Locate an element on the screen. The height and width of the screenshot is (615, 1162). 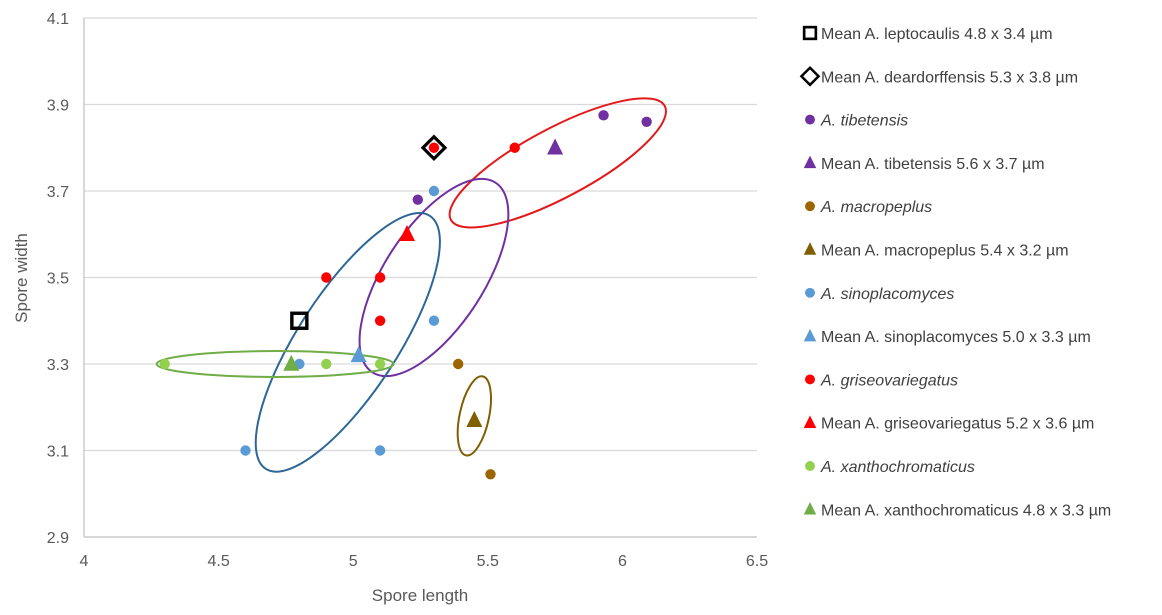
legend-label: A. sinoplacomyces is located at coordinates (887, 294).